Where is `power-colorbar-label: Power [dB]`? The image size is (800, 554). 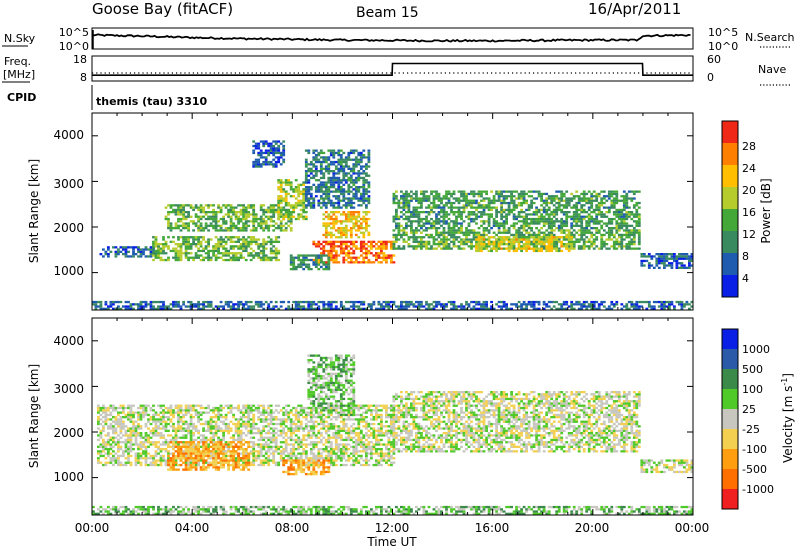 power-colorbar-label: Power [dB] is located at coordinates (766, 210).